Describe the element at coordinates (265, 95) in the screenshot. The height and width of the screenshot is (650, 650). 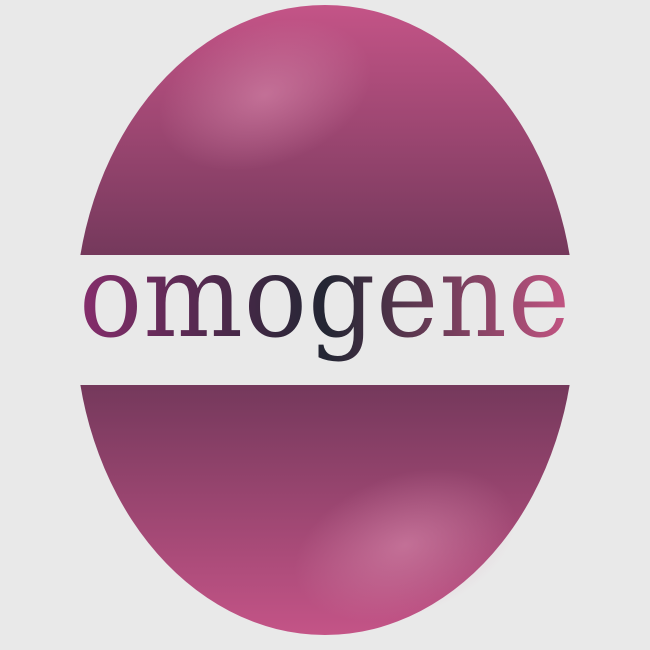
I see `sphere-top-highlight` at that location.